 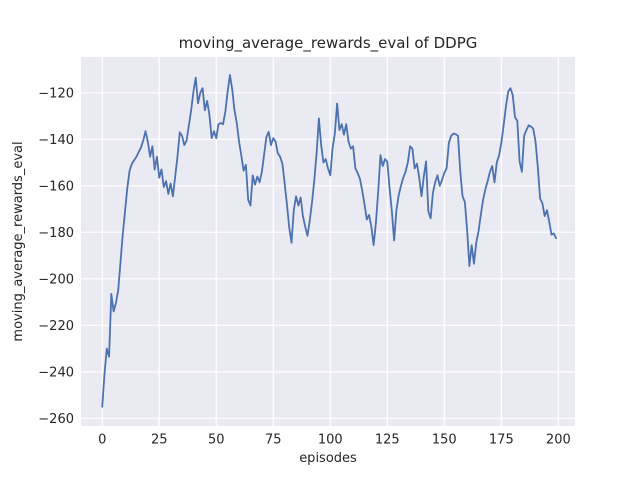 What do you see at coordinates (558, 440) in the screenshot?
I see `x-tick-label: 200` at bounding box center [558, 440].